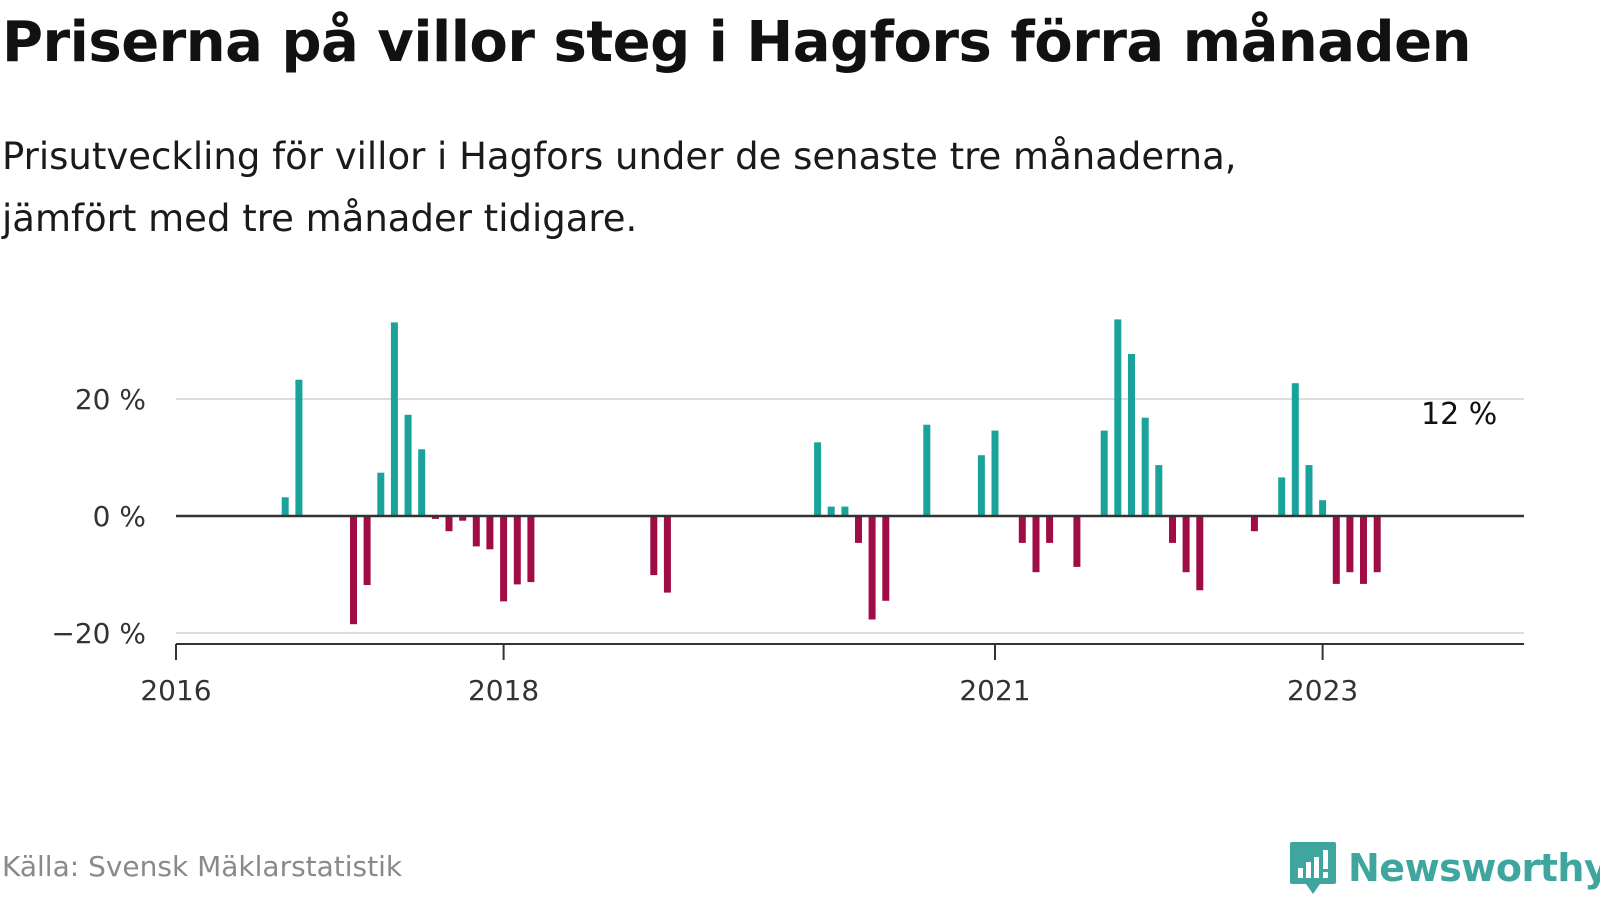  Describe the element at coordinates (1474, 868) in the screenshot. I see `brand-name: Newsworthy` at that location.